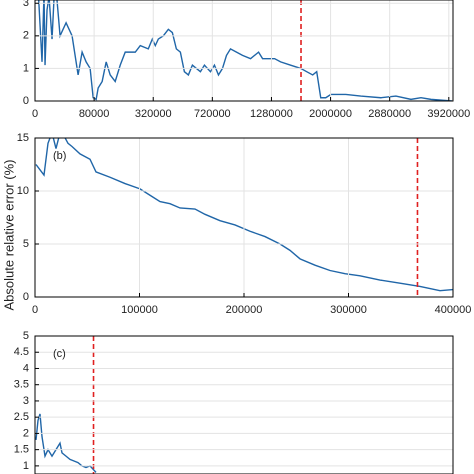 The image size is (474, 474). Describe the element at coordinates (21, 450) in the screenshot. I see `y-tick-label: 1.5` at that location.